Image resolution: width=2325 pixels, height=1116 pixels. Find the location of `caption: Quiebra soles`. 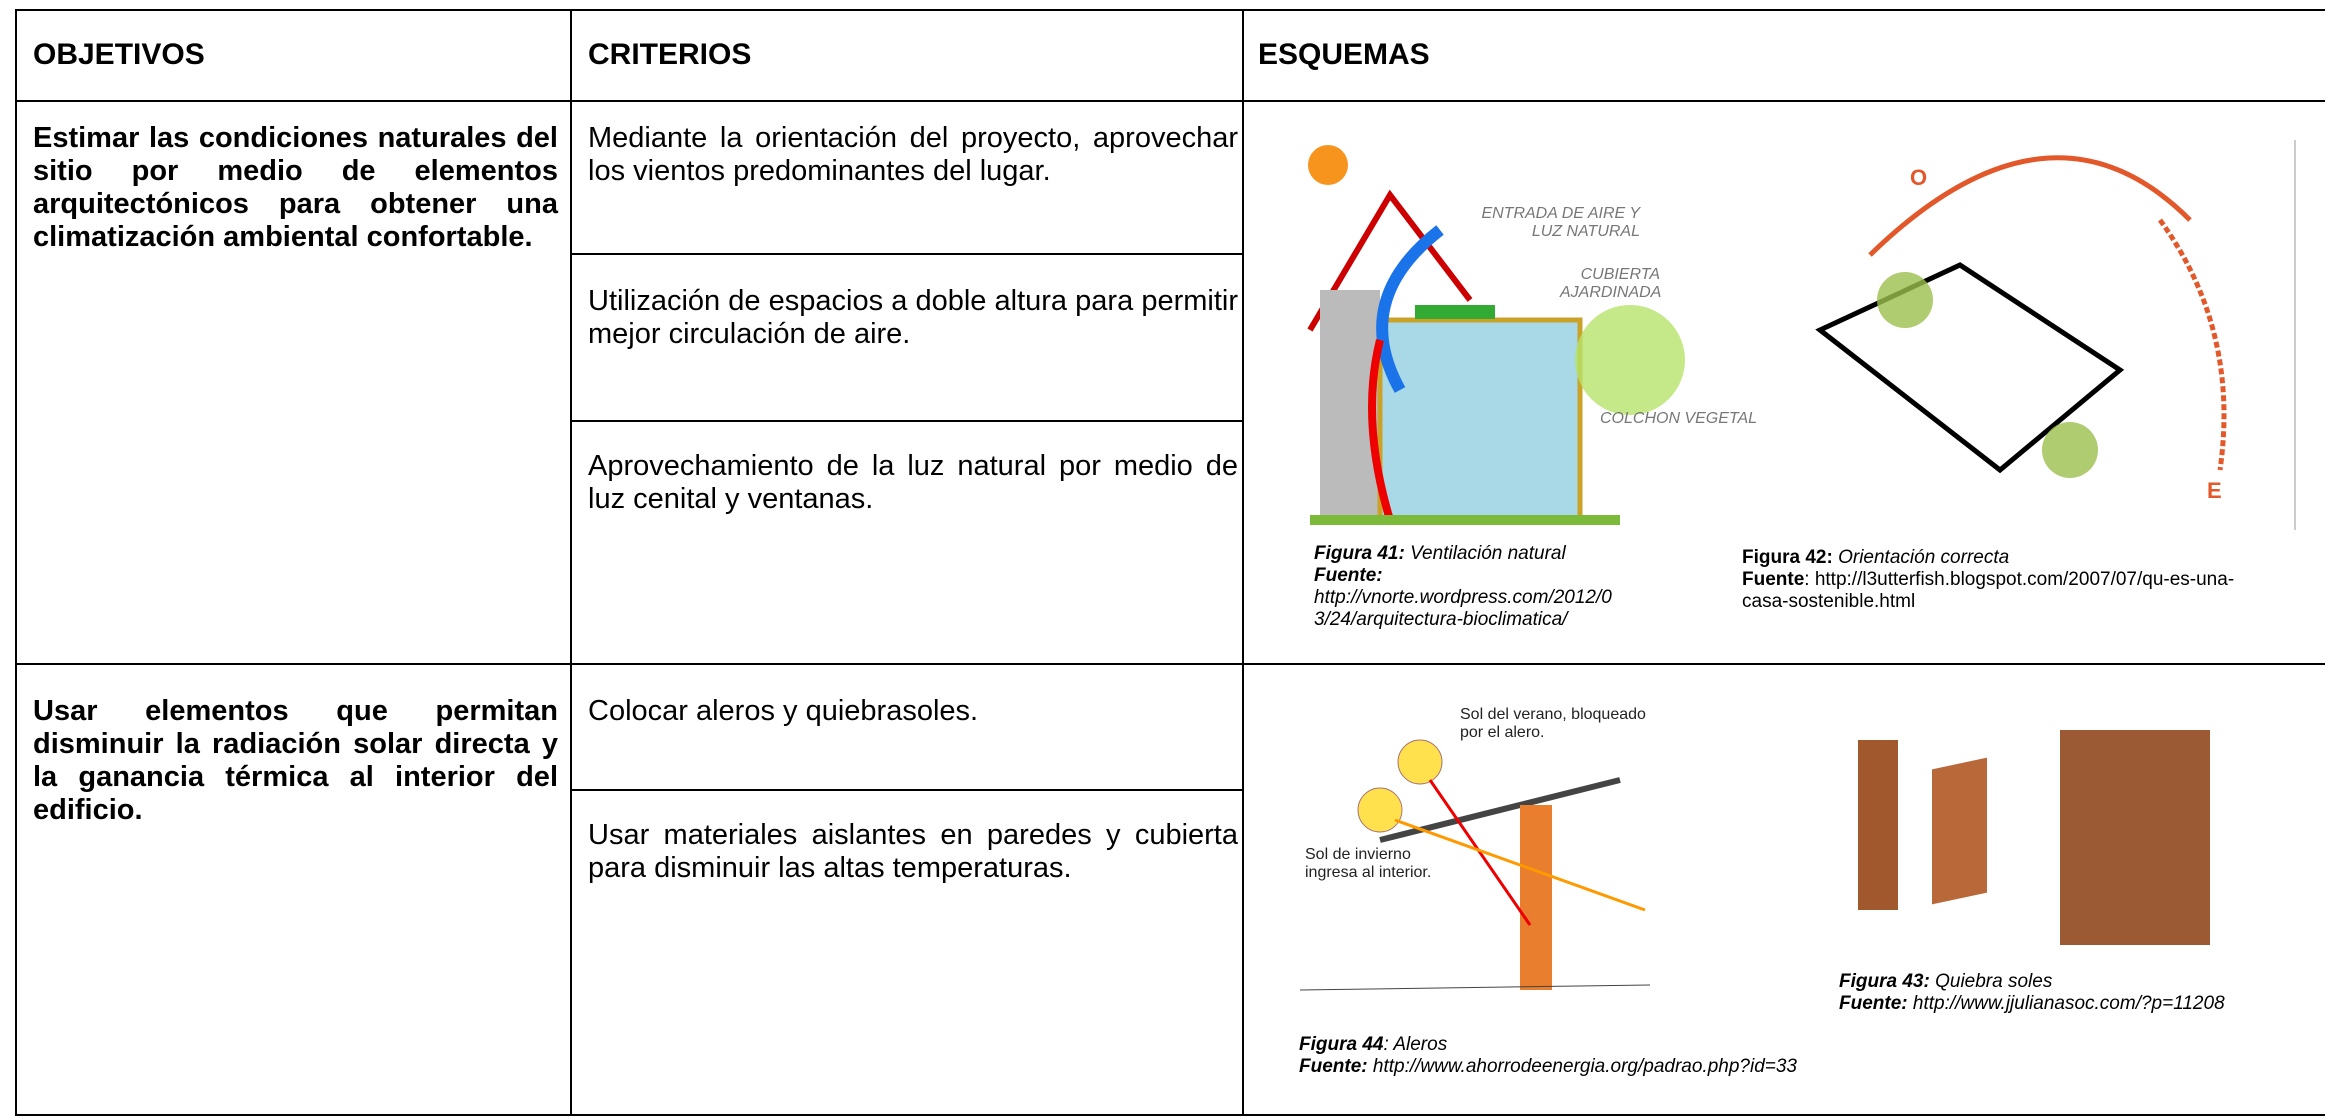

caption: Quiebra soles is located at coordinates (1994, 981).